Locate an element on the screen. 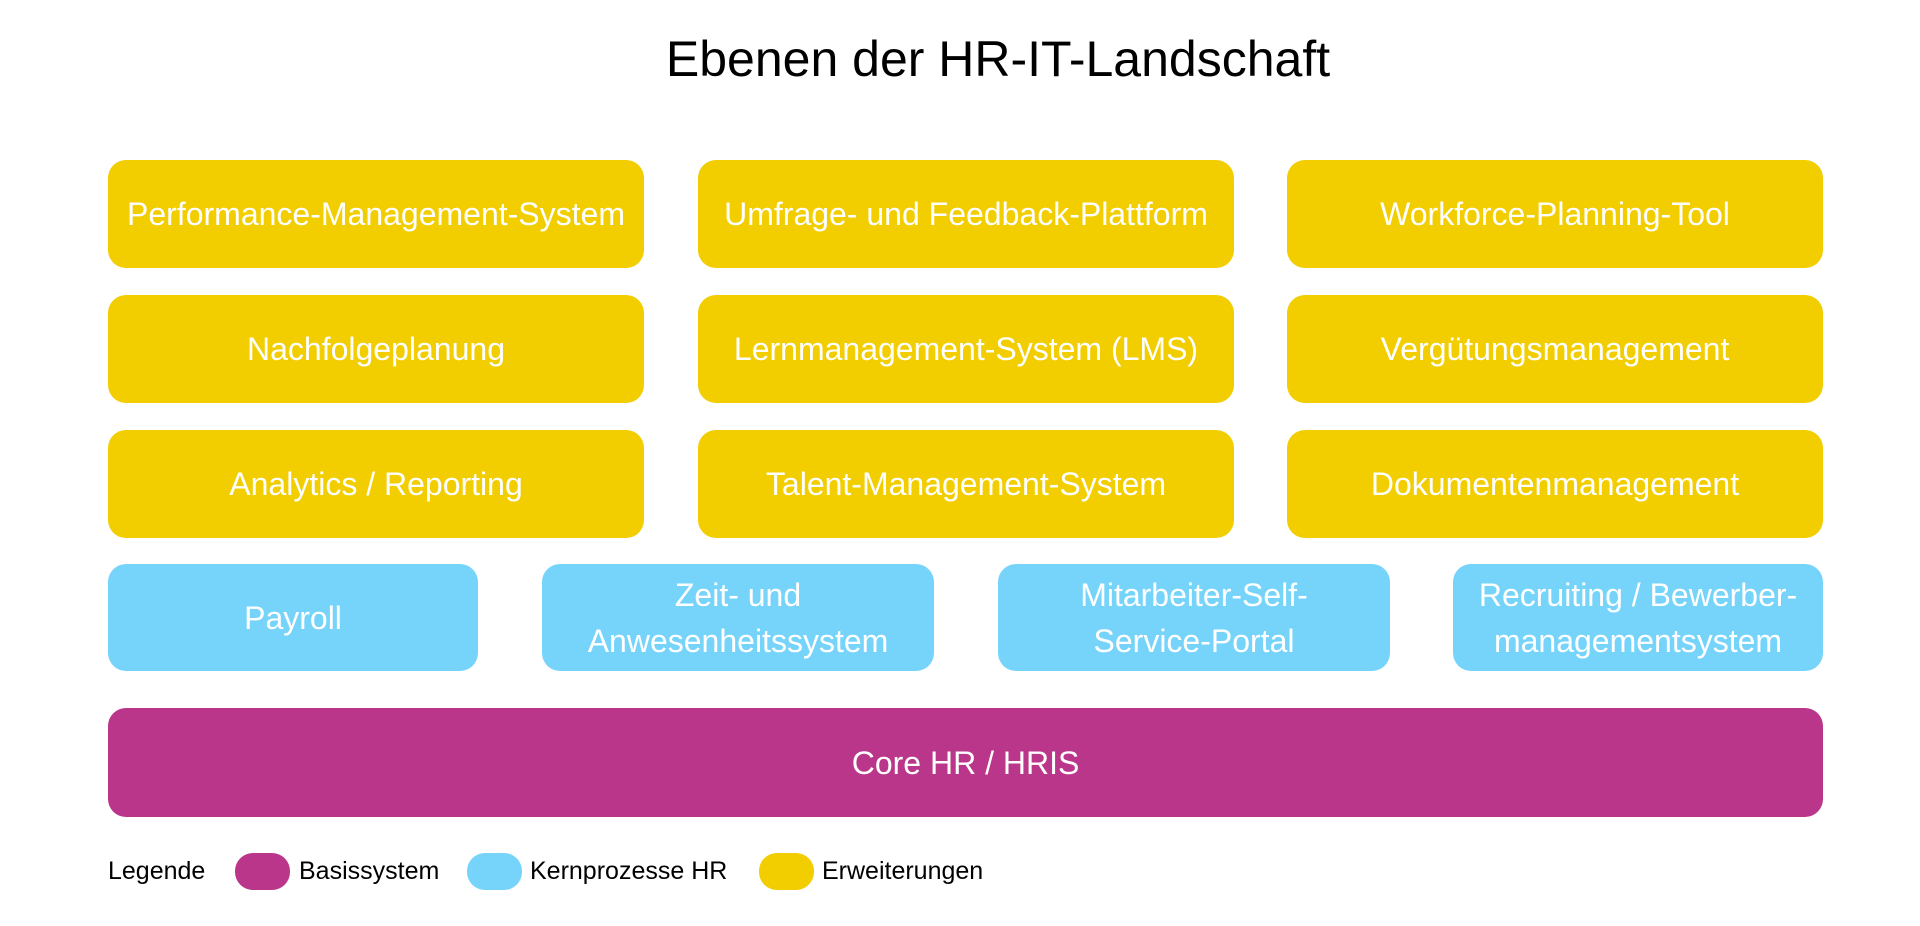  extension-box: Dokumentenmanagement is located at coordinates (1555, 484).